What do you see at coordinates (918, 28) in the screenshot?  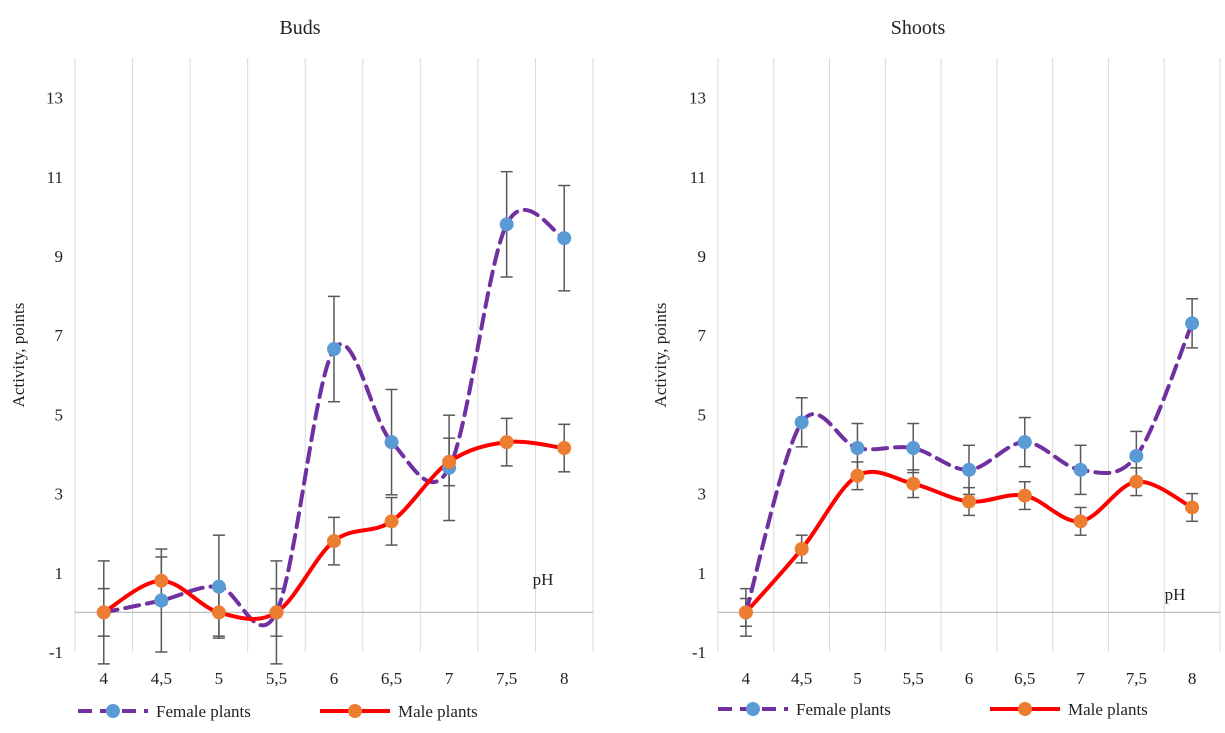 I see `chart-title: Shoots` at bounding box center [918, 28].